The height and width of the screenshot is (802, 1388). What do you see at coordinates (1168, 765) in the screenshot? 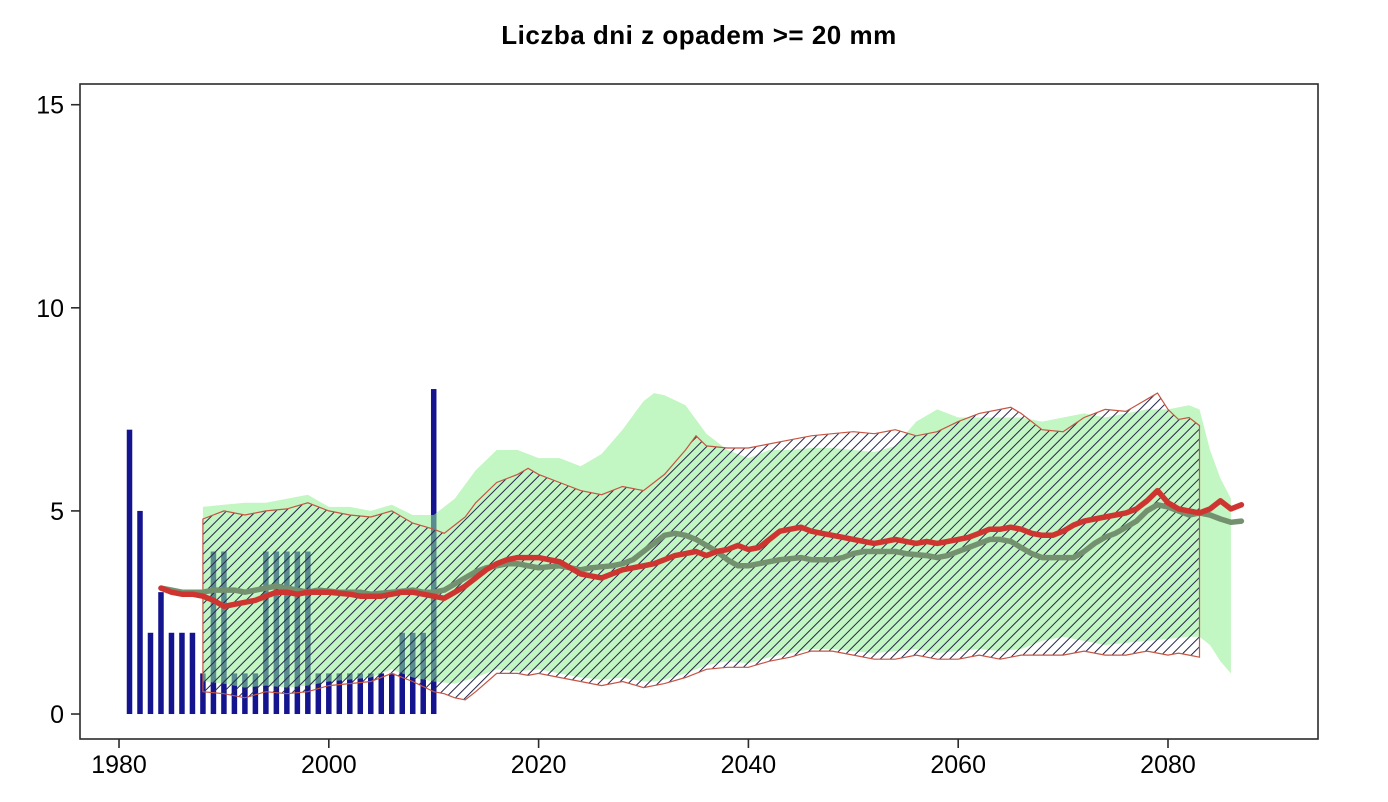
I see `x-tick-label: 2080` at bounding box center [1168, 765].